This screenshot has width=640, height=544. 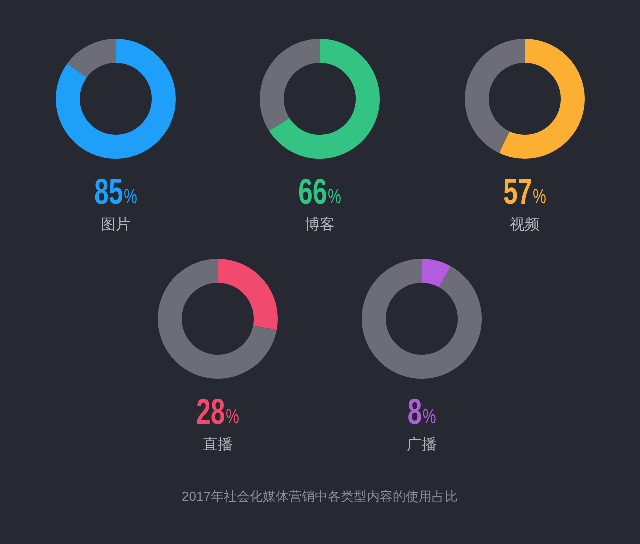 What do you see at coordinates (115, 192) in the screenshot?
I see `text: 85%` at bounding box center [115, 192].